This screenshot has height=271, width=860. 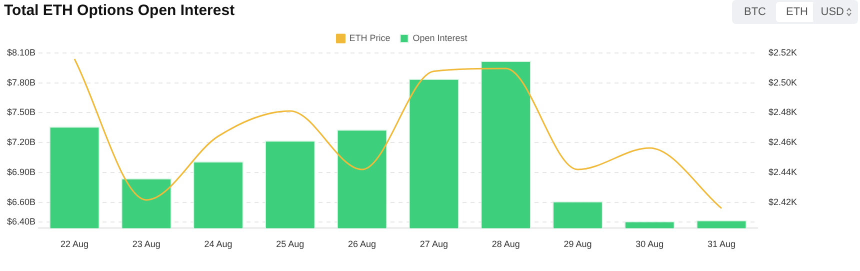 I want to click on y2-tick-label: $2.46K, so click(x=783, y=142).